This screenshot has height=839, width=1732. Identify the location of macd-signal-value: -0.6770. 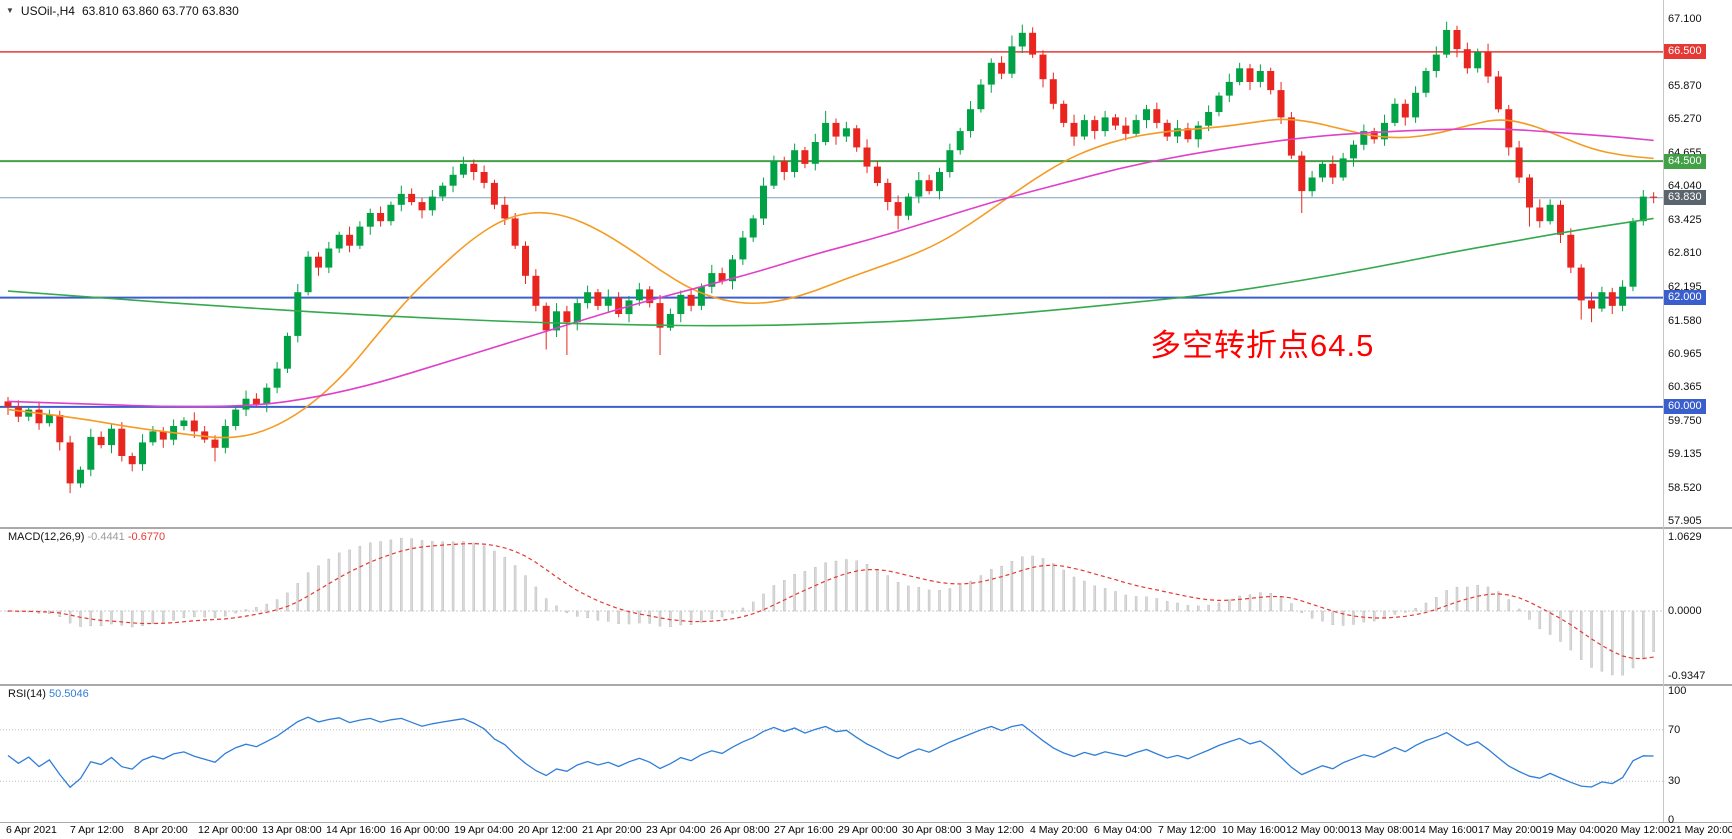
(146, 537).